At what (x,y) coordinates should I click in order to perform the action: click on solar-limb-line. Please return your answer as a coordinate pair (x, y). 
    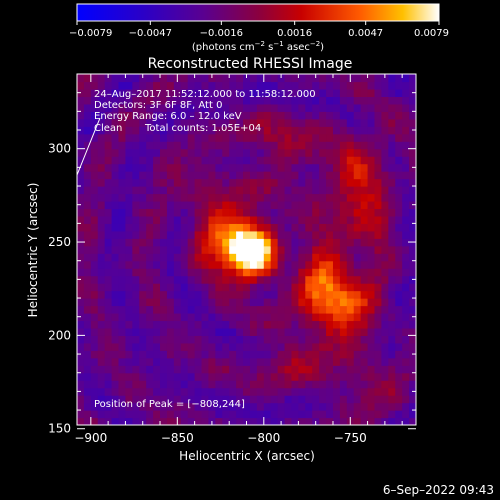
    Looking at the image, I should click on (88, 146).